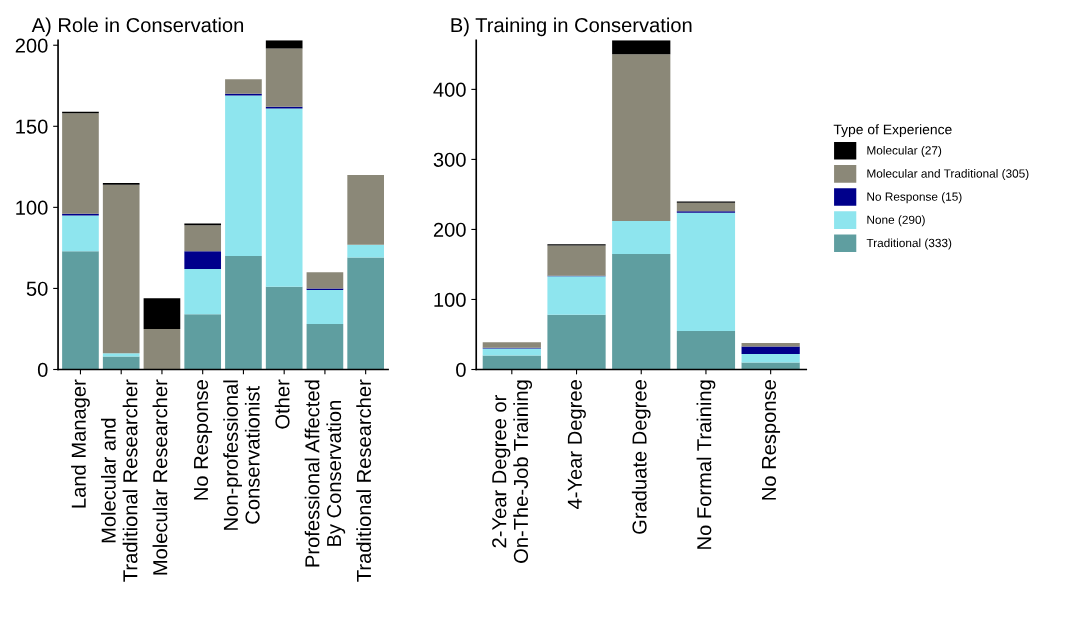  What do you see at coordinates (909, 244) in the screenshot?
I see `legend-label: Traditional (333)` at bounding box center [909, 244].